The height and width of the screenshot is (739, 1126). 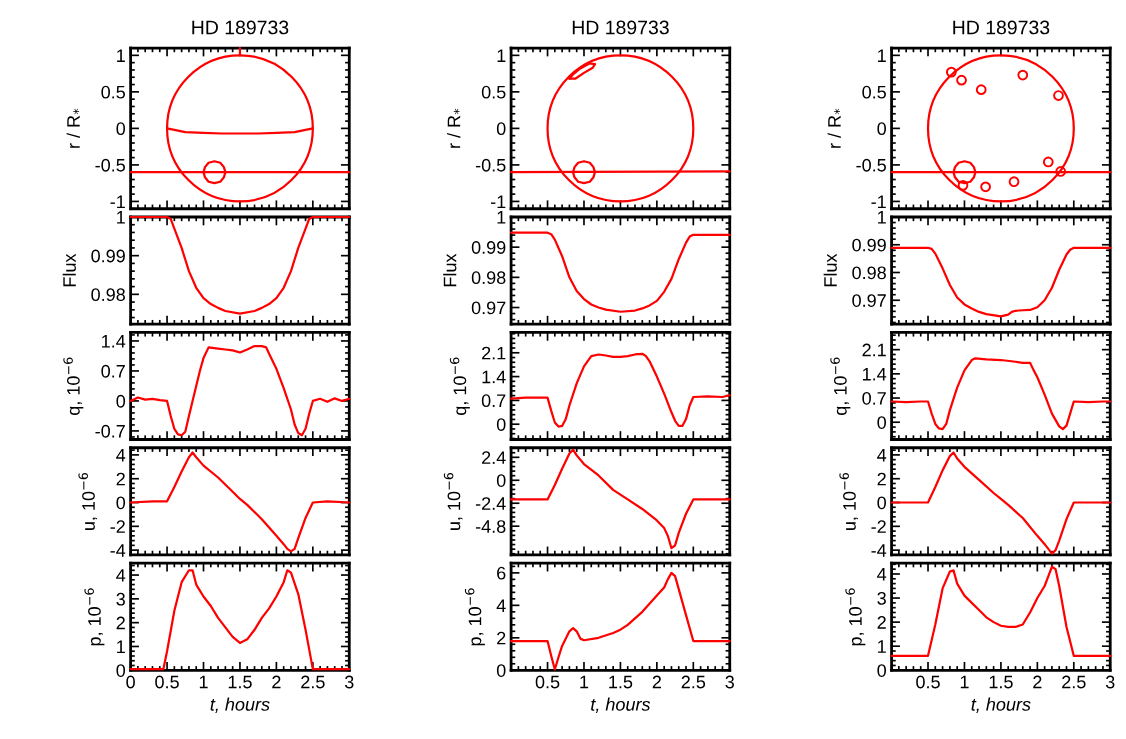 I want to click on y-tick-label: 2.4, so click(x=494, y=457).